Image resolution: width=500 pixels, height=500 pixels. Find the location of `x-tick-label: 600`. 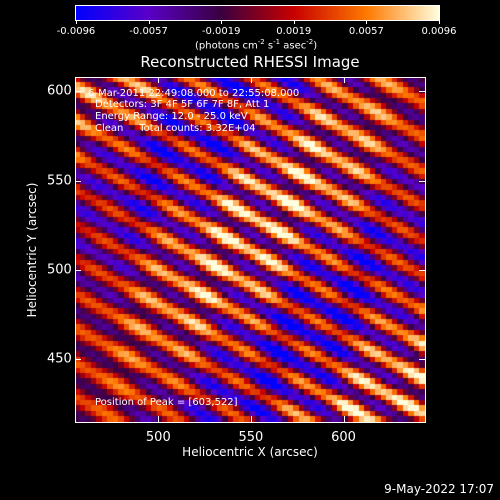

x-tick-label: 600 is located at coordinates (343, 437).